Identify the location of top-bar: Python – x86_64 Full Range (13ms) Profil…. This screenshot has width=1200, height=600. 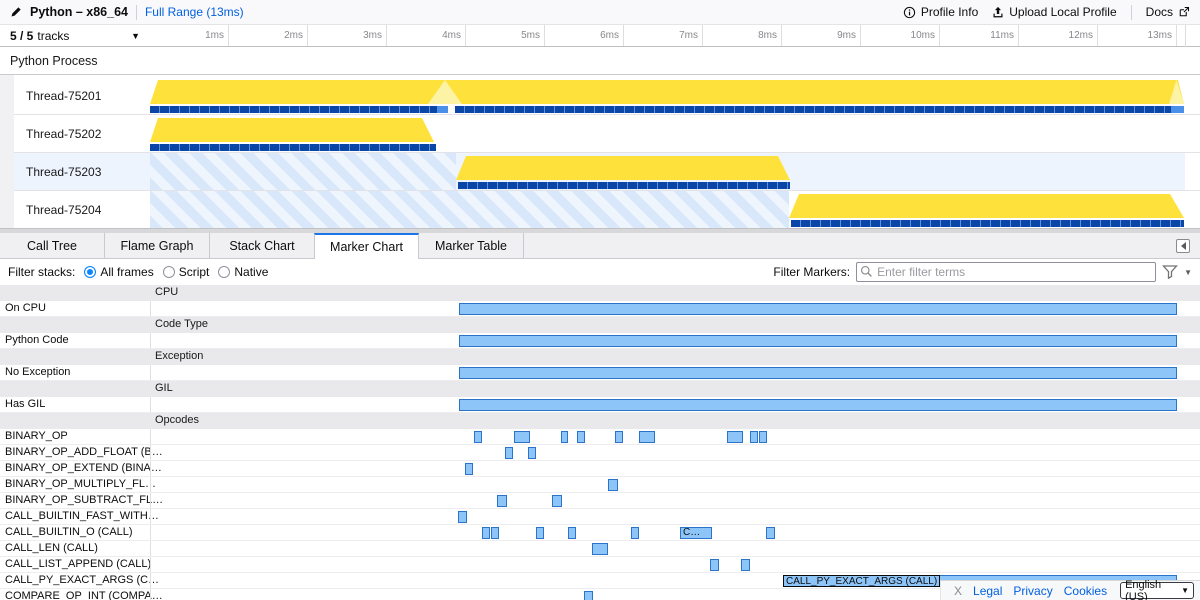
(600, 12).